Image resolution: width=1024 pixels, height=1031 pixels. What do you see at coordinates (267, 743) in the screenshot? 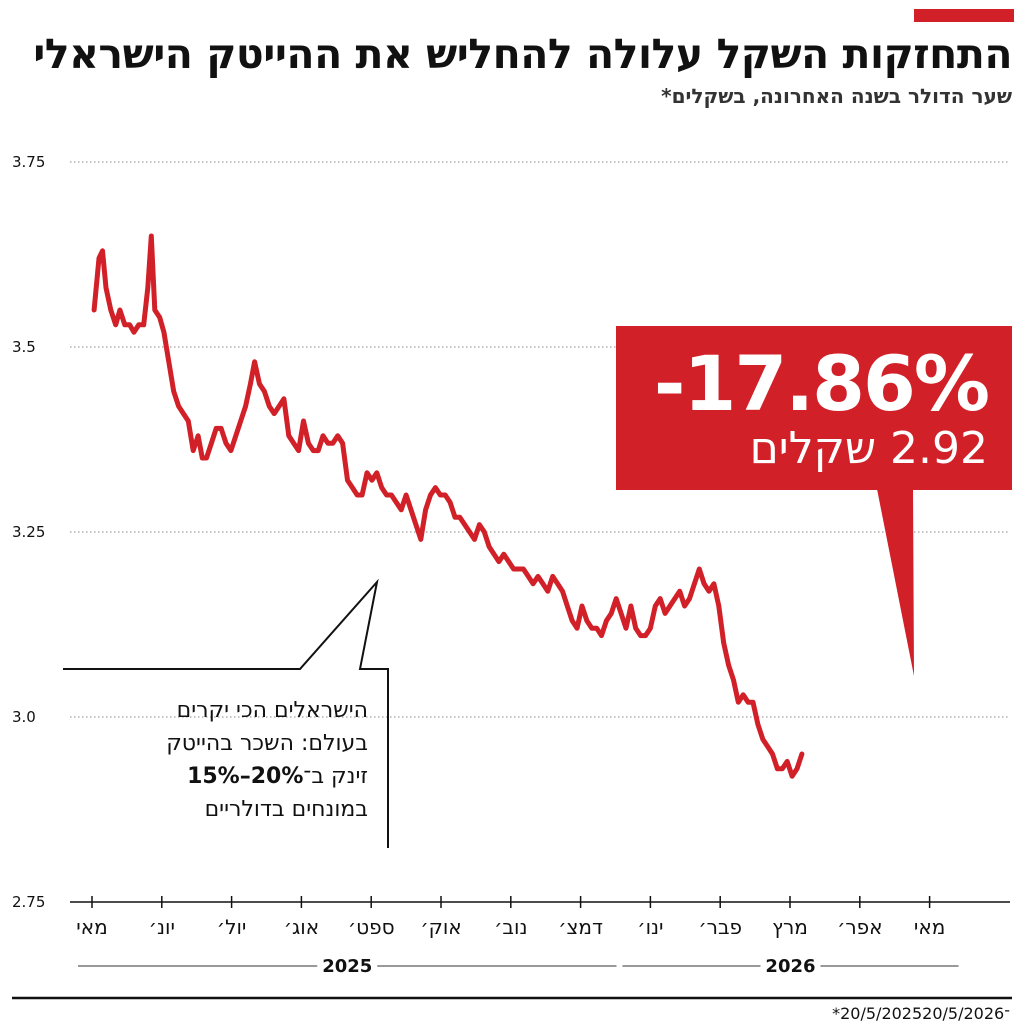
I see `note-line-2: בעולם: השכר בהייטק` at bounding box center [267, 743].